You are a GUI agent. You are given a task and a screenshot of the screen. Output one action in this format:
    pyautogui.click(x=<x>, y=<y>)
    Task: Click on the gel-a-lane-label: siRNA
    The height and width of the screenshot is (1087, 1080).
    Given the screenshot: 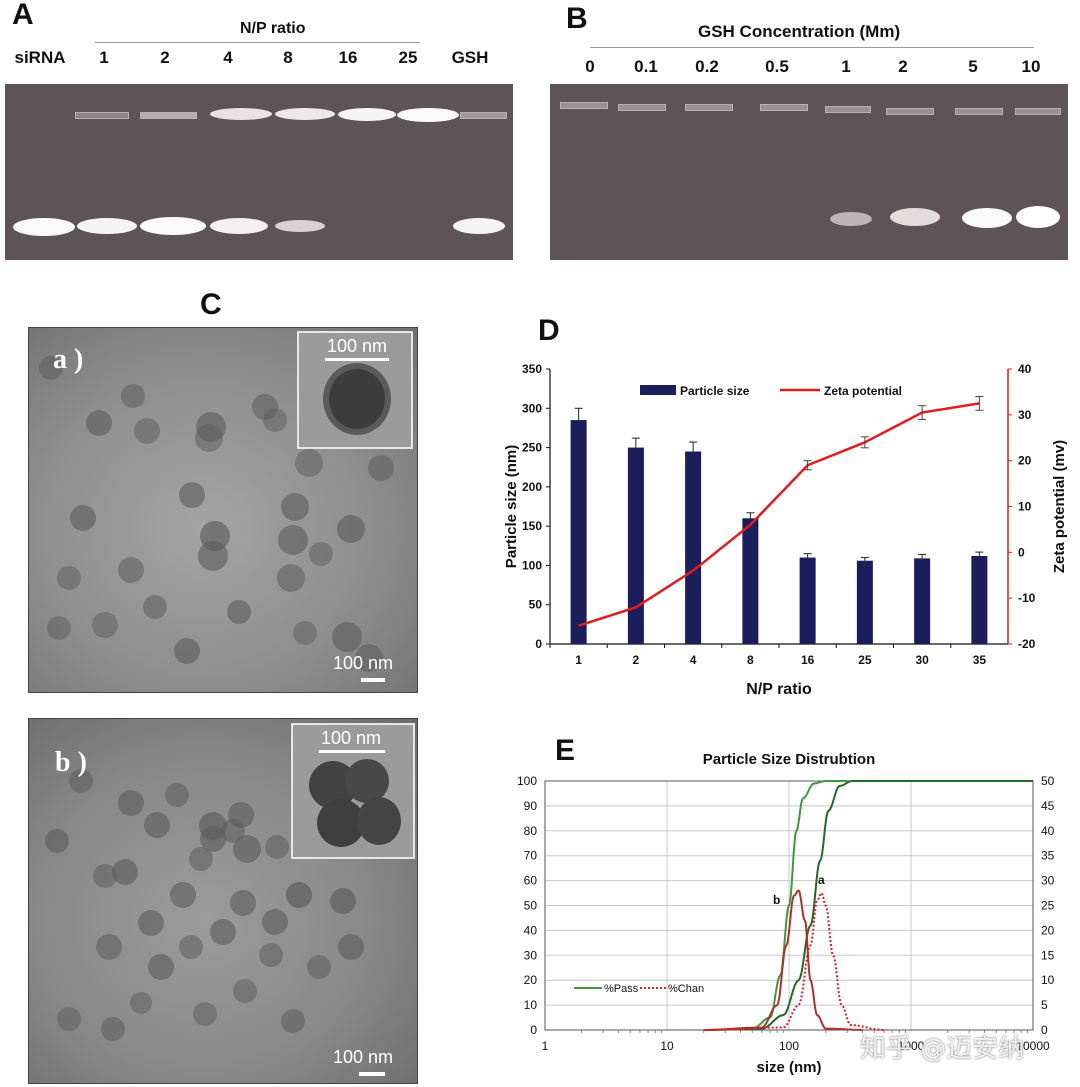 What is the action you would take?
    pyautogui.click(x=40, y=57)
    